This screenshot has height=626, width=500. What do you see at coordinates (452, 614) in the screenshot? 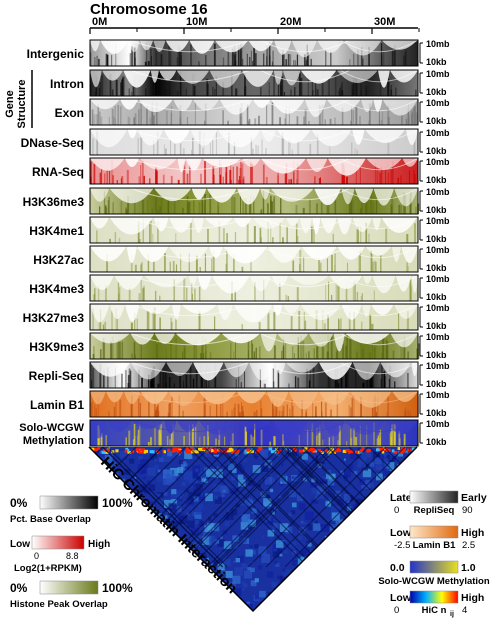
I see `legend-caption-subscript: ij` at bounding box center [452, 614].